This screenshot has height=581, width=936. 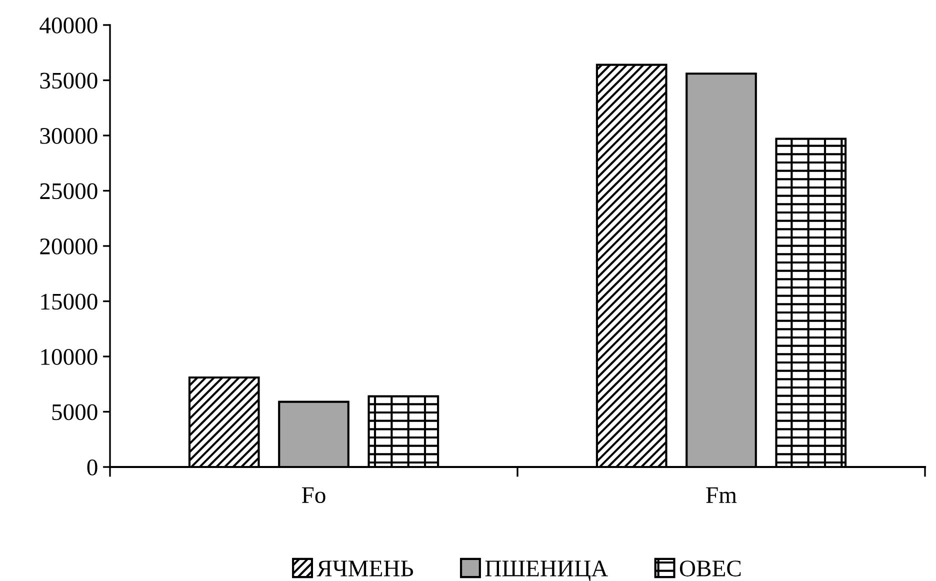 I want to click on legend-label: ОВЕС, so click(x=710, y=568).